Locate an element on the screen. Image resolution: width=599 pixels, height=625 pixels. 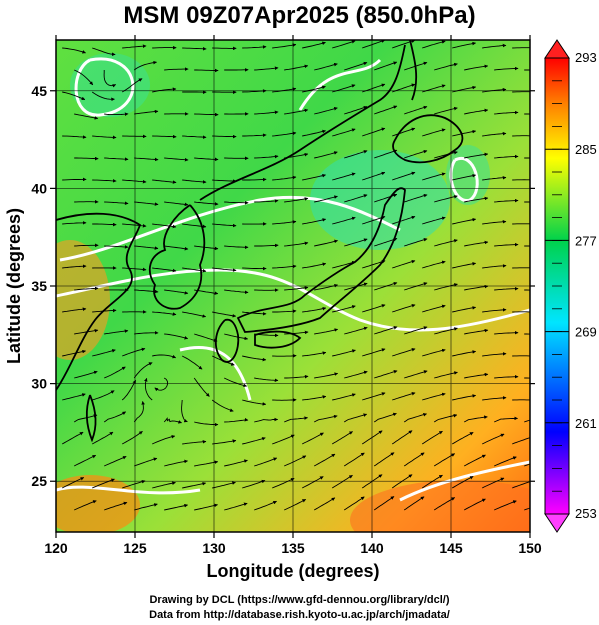
y-tick-label: 45 is located at coordinates (39, 91).